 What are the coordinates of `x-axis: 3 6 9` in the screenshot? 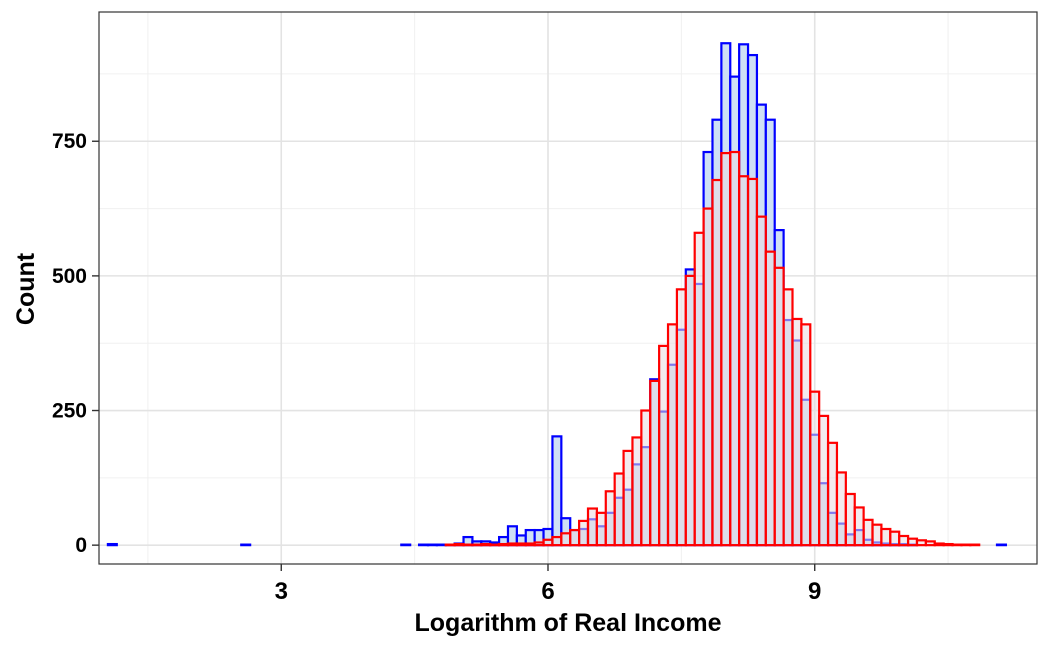 It's located at (548, 584).